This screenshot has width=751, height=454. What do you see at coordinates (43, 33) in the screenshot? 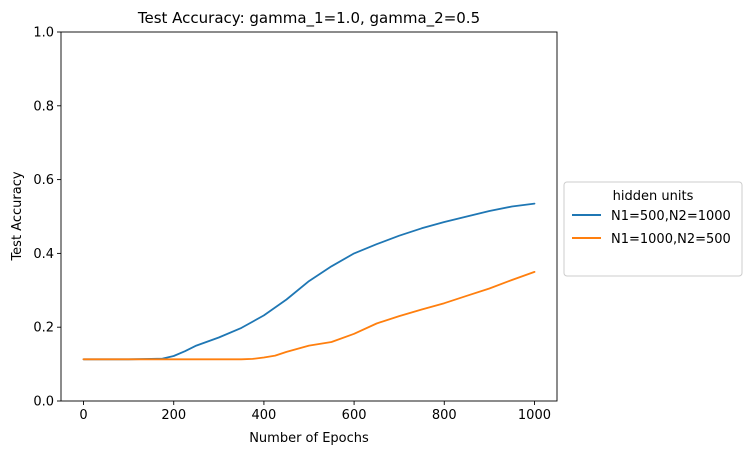
I see `y-tick-label: 1.0` at bounding box center [43, 33].